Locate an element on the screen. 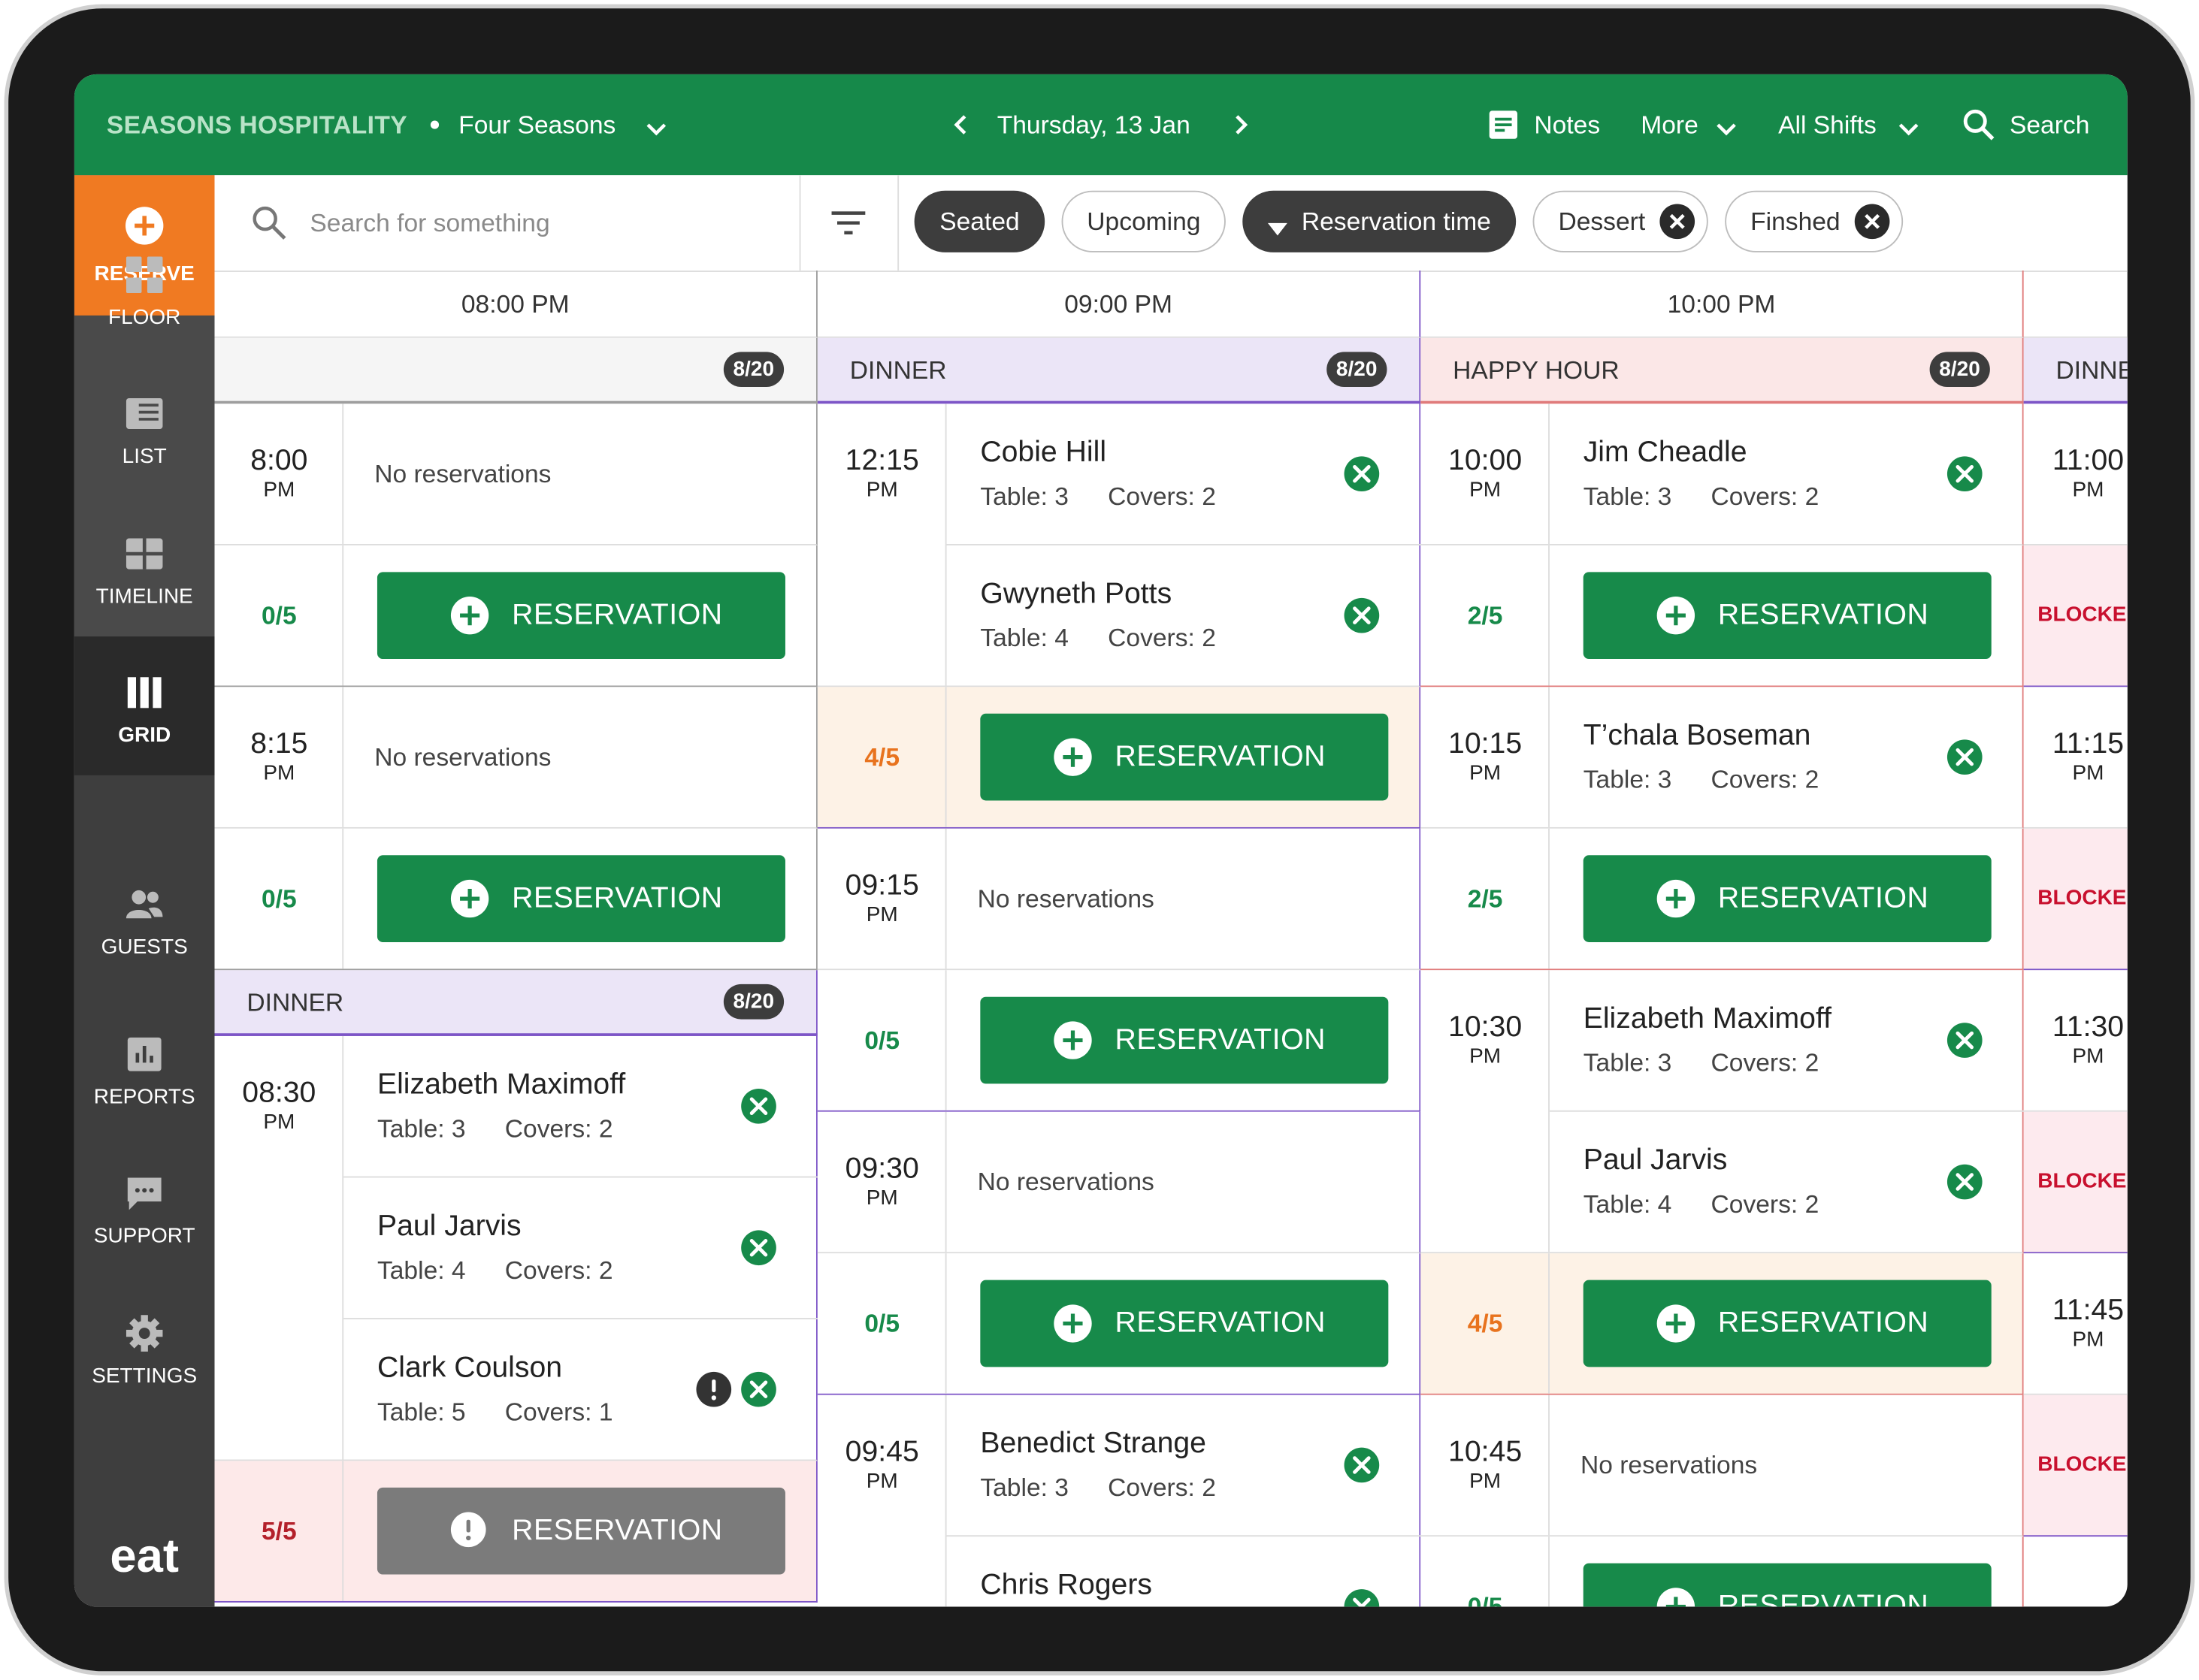  reserve-button: RESERVE is located at coordinates (144, 245).